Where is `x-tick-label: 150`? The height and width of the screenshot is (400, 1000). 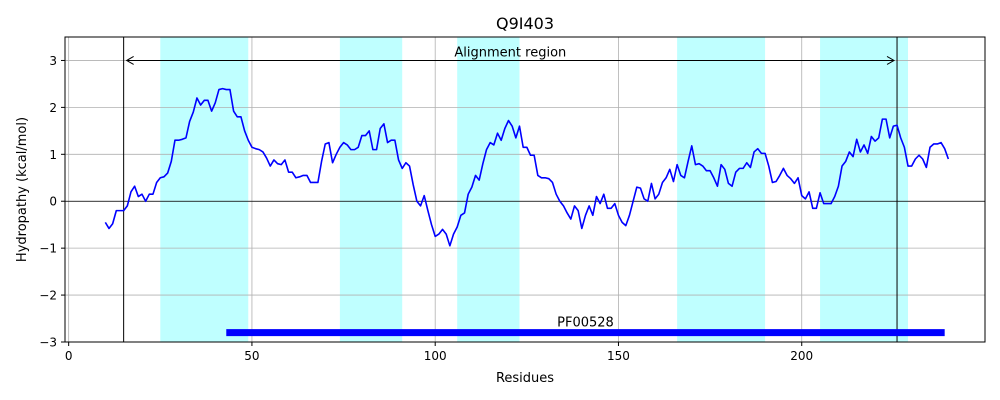
x-tick-label: 150 is located at coordinates (618, 356).